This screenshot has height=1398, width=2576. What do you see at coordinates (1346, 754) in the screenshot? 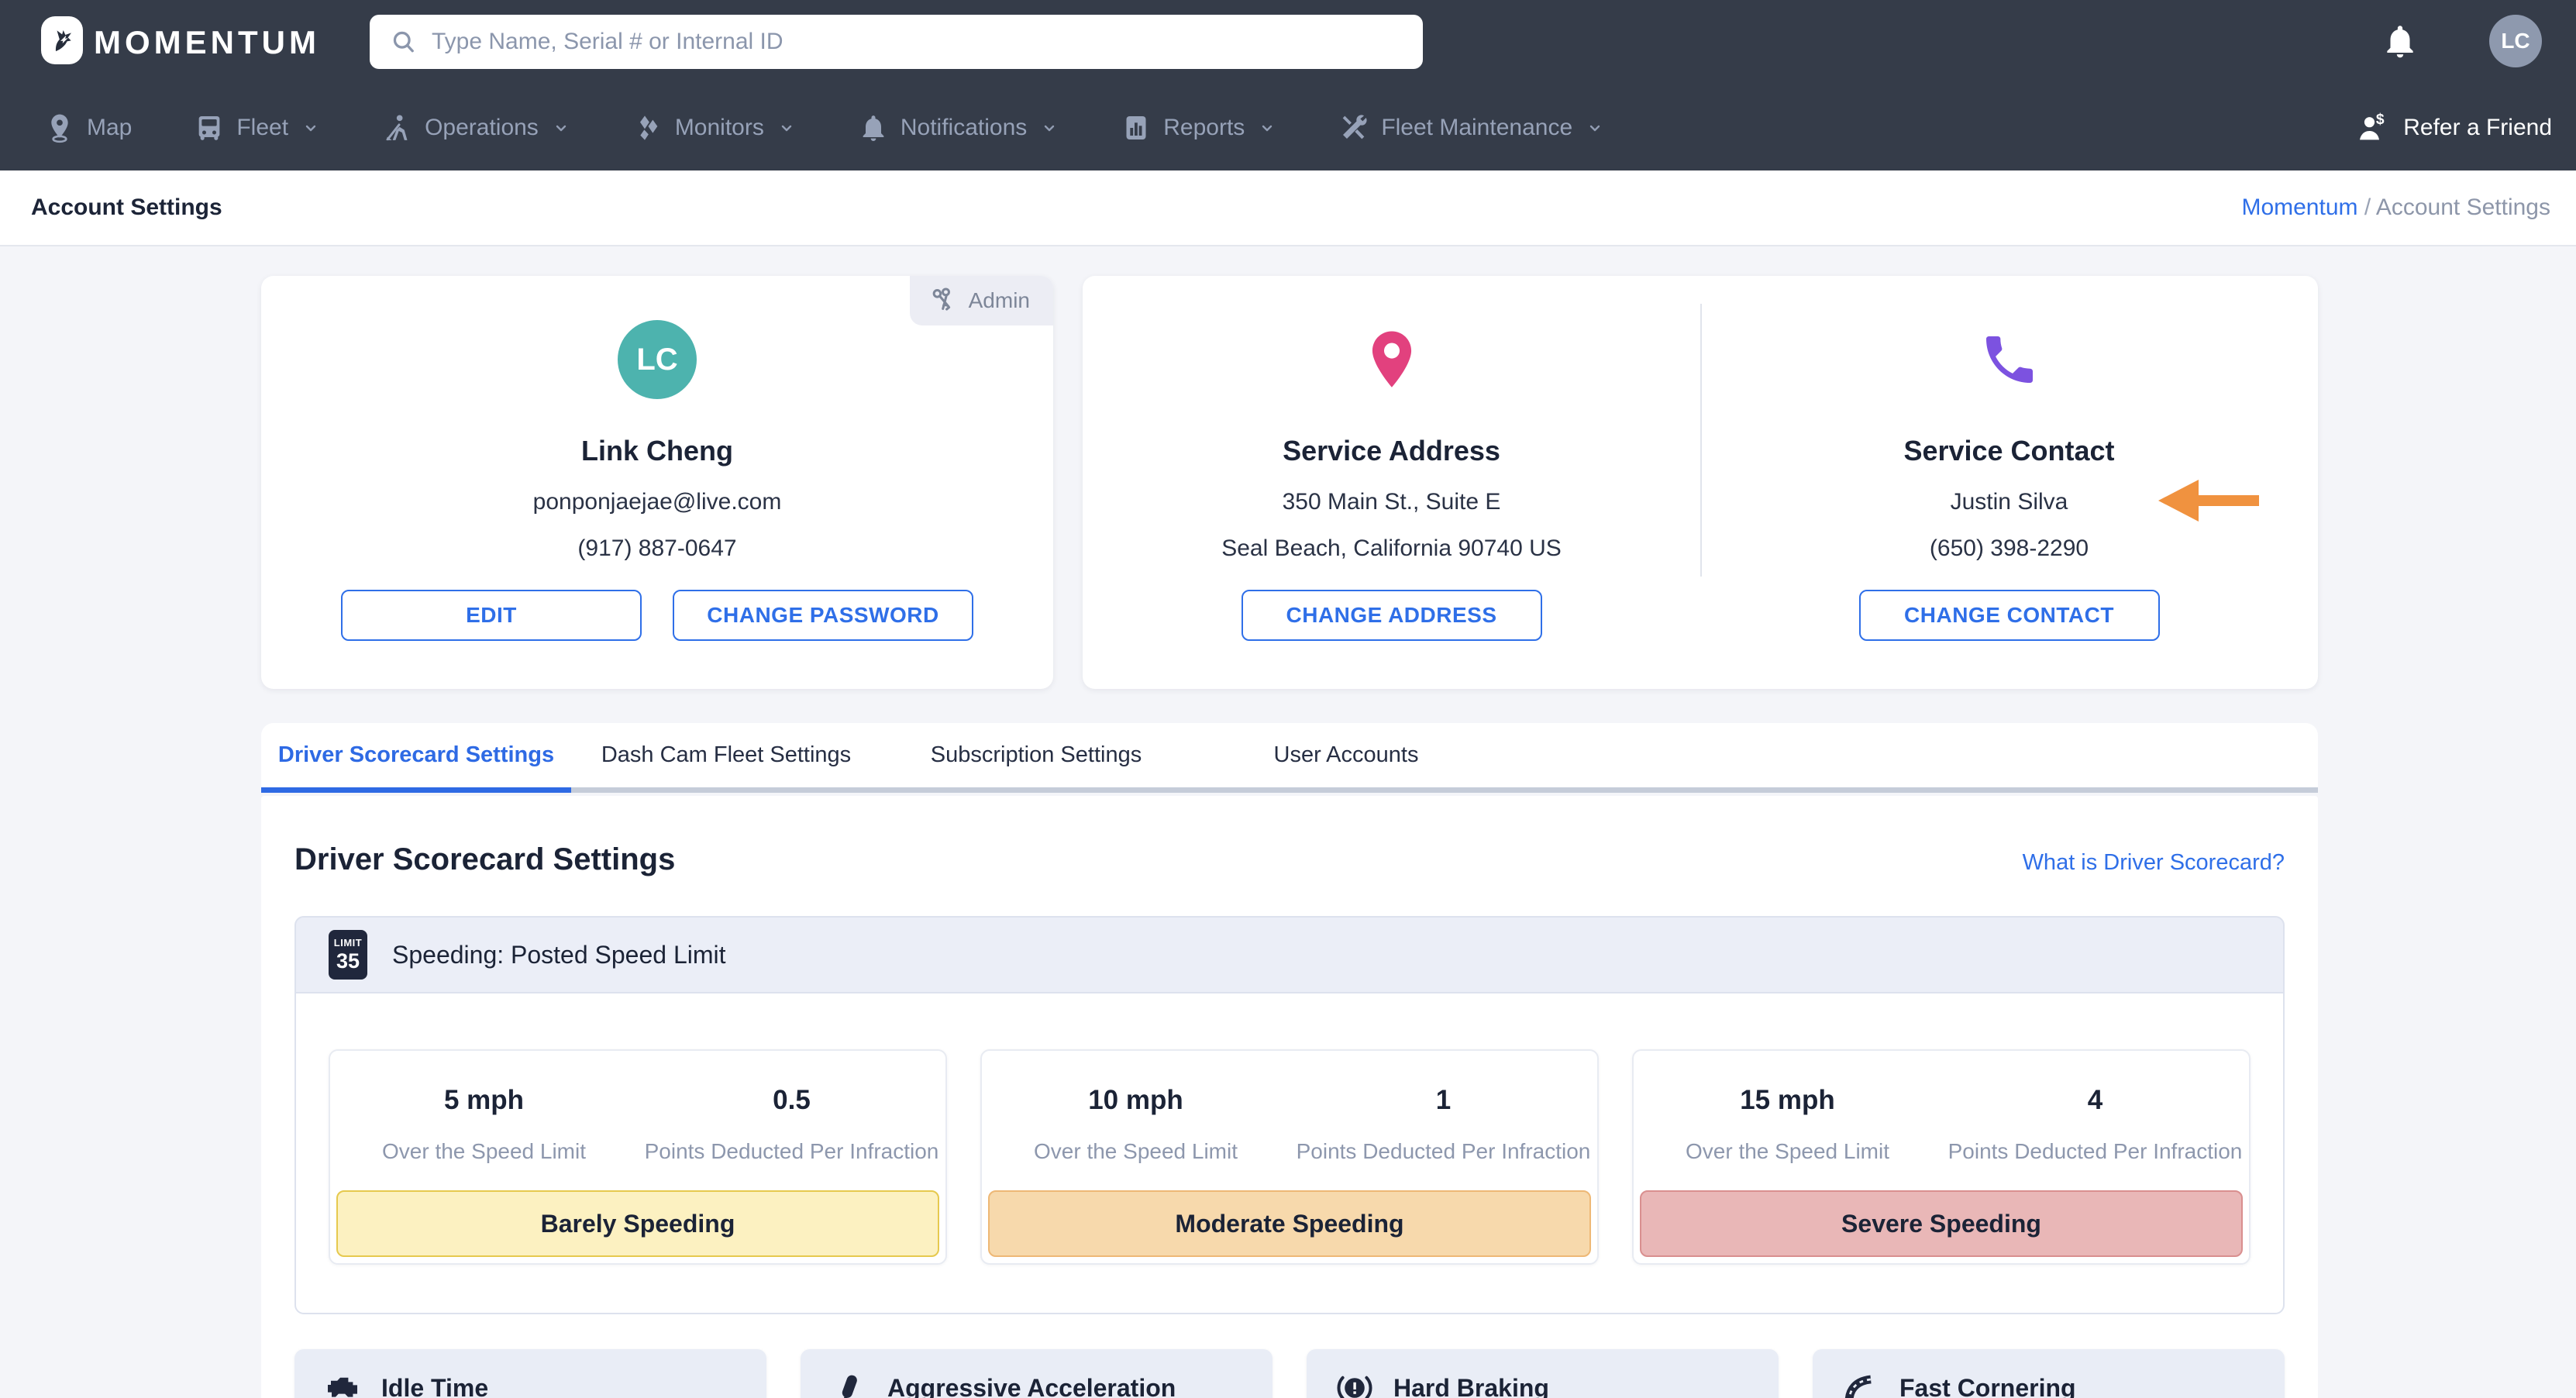
I see `tab-user-accounts: User Accounts` at bounding box center [1346, 754].